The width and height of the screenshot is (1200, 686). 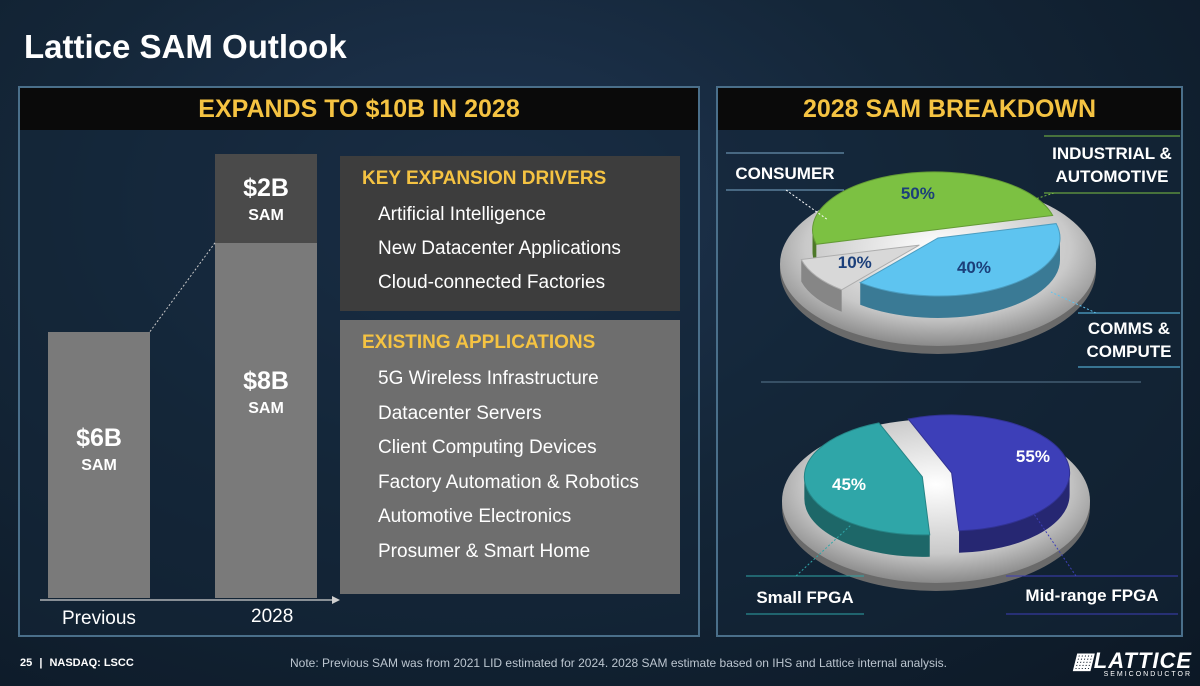 I want to click on logo-word: LATTICE, so click(x=1143, y=660).